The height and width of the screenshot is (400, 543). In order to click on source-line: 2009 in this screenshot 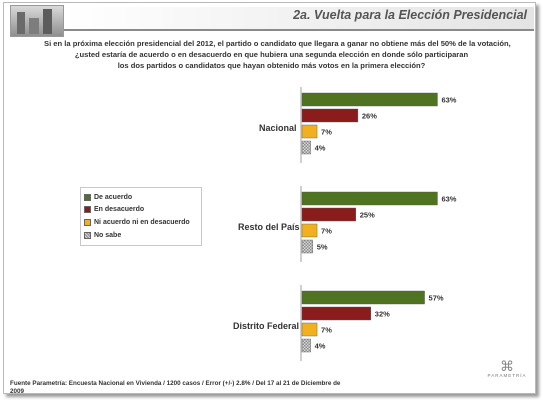, I will do `click(17, 391)`.